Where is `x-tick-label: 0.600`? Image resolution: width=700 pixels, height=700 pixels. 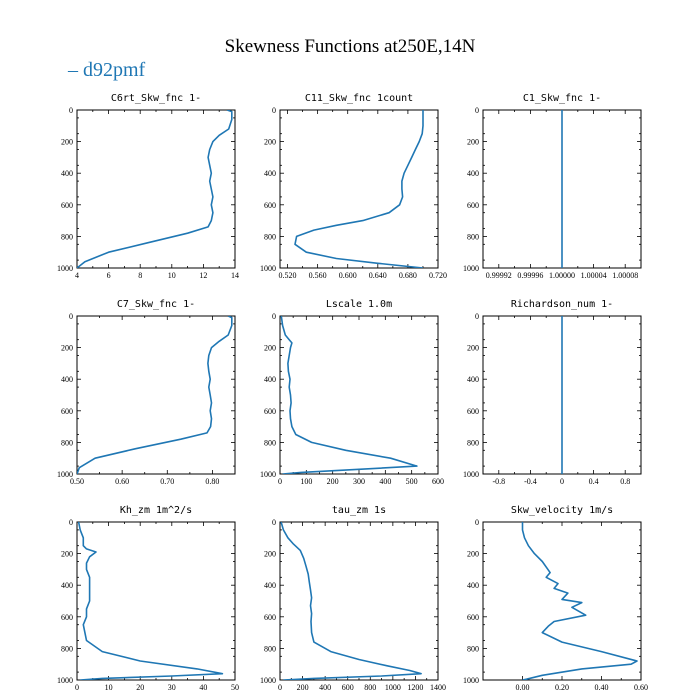 x-tick-label: 0.600 is located at coordinates (348, 275).